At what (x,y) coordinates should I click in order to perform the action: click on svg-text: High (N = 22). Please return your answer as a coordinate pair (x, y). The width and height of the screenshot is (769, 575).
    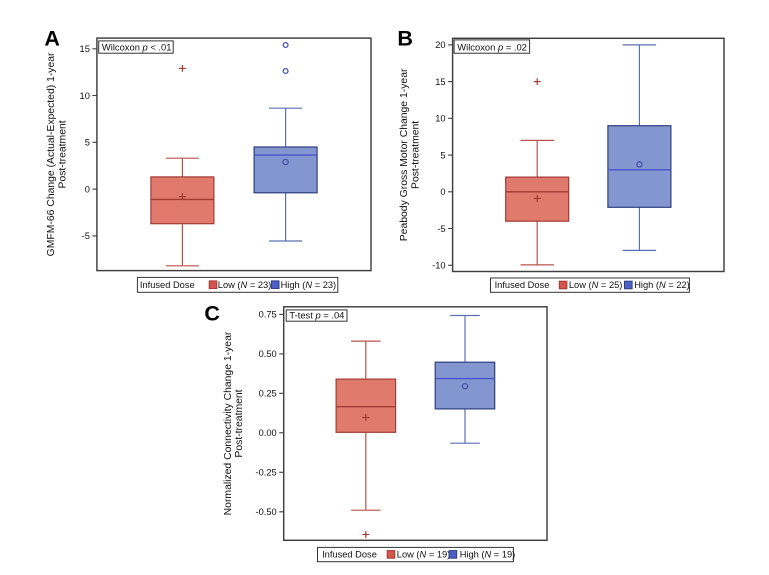
    Looking at the image, I should click on (662, 285).